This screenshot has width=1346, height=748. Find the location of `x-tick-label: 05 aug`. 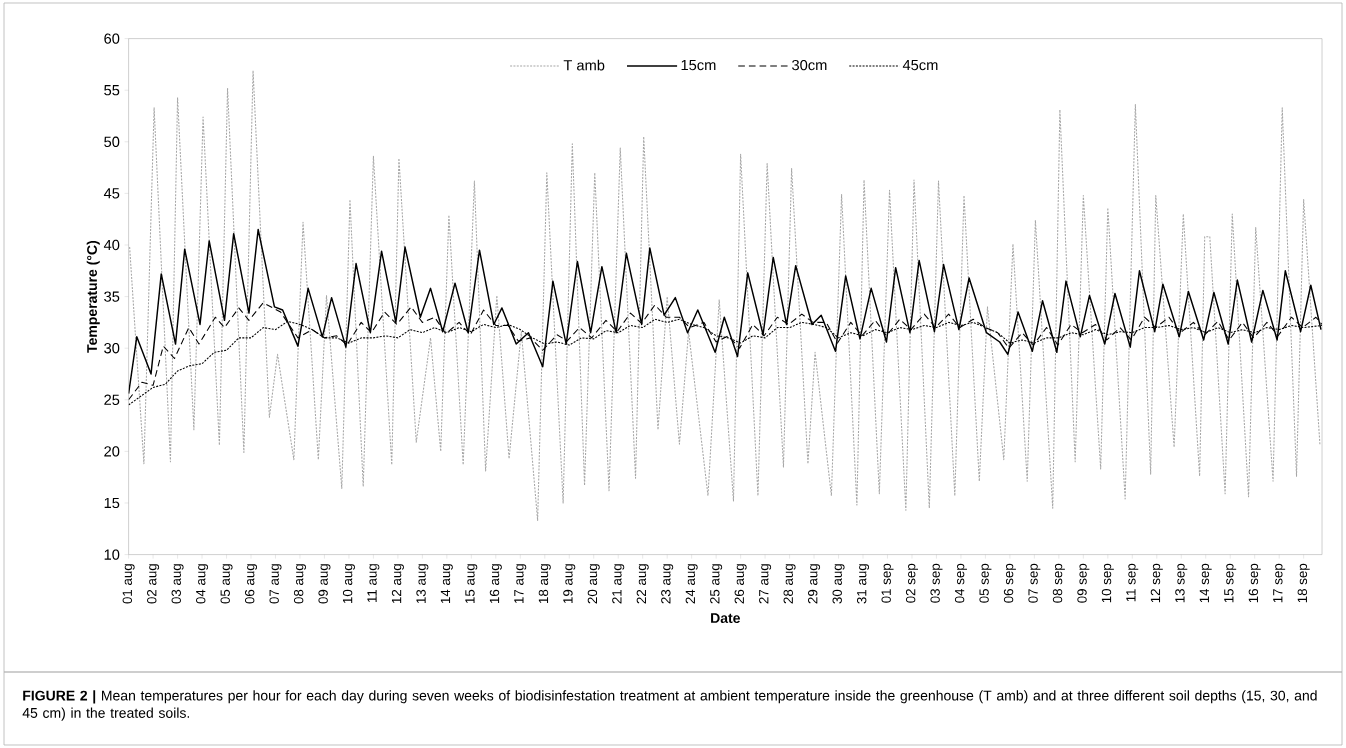

x-tick-label: 05 aug is located at coordinates (226, 584).